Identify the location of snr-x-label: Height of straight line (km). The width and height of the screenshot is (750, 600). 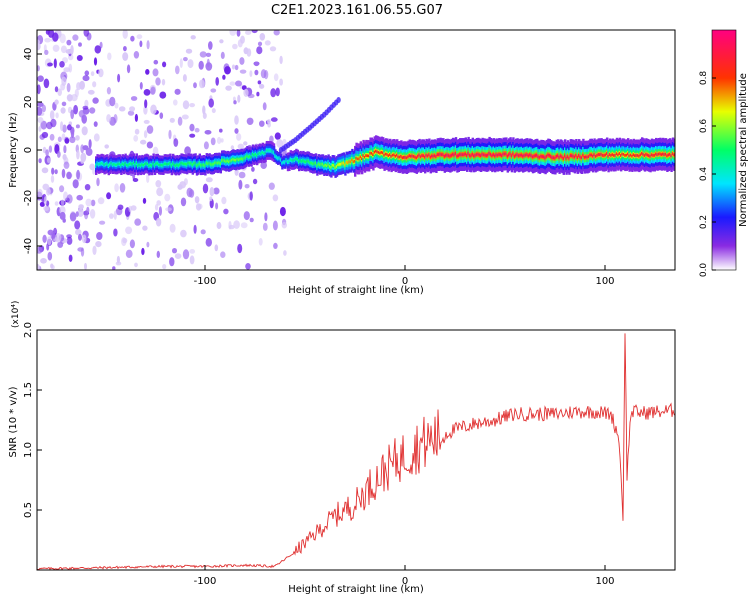
(356, 589).